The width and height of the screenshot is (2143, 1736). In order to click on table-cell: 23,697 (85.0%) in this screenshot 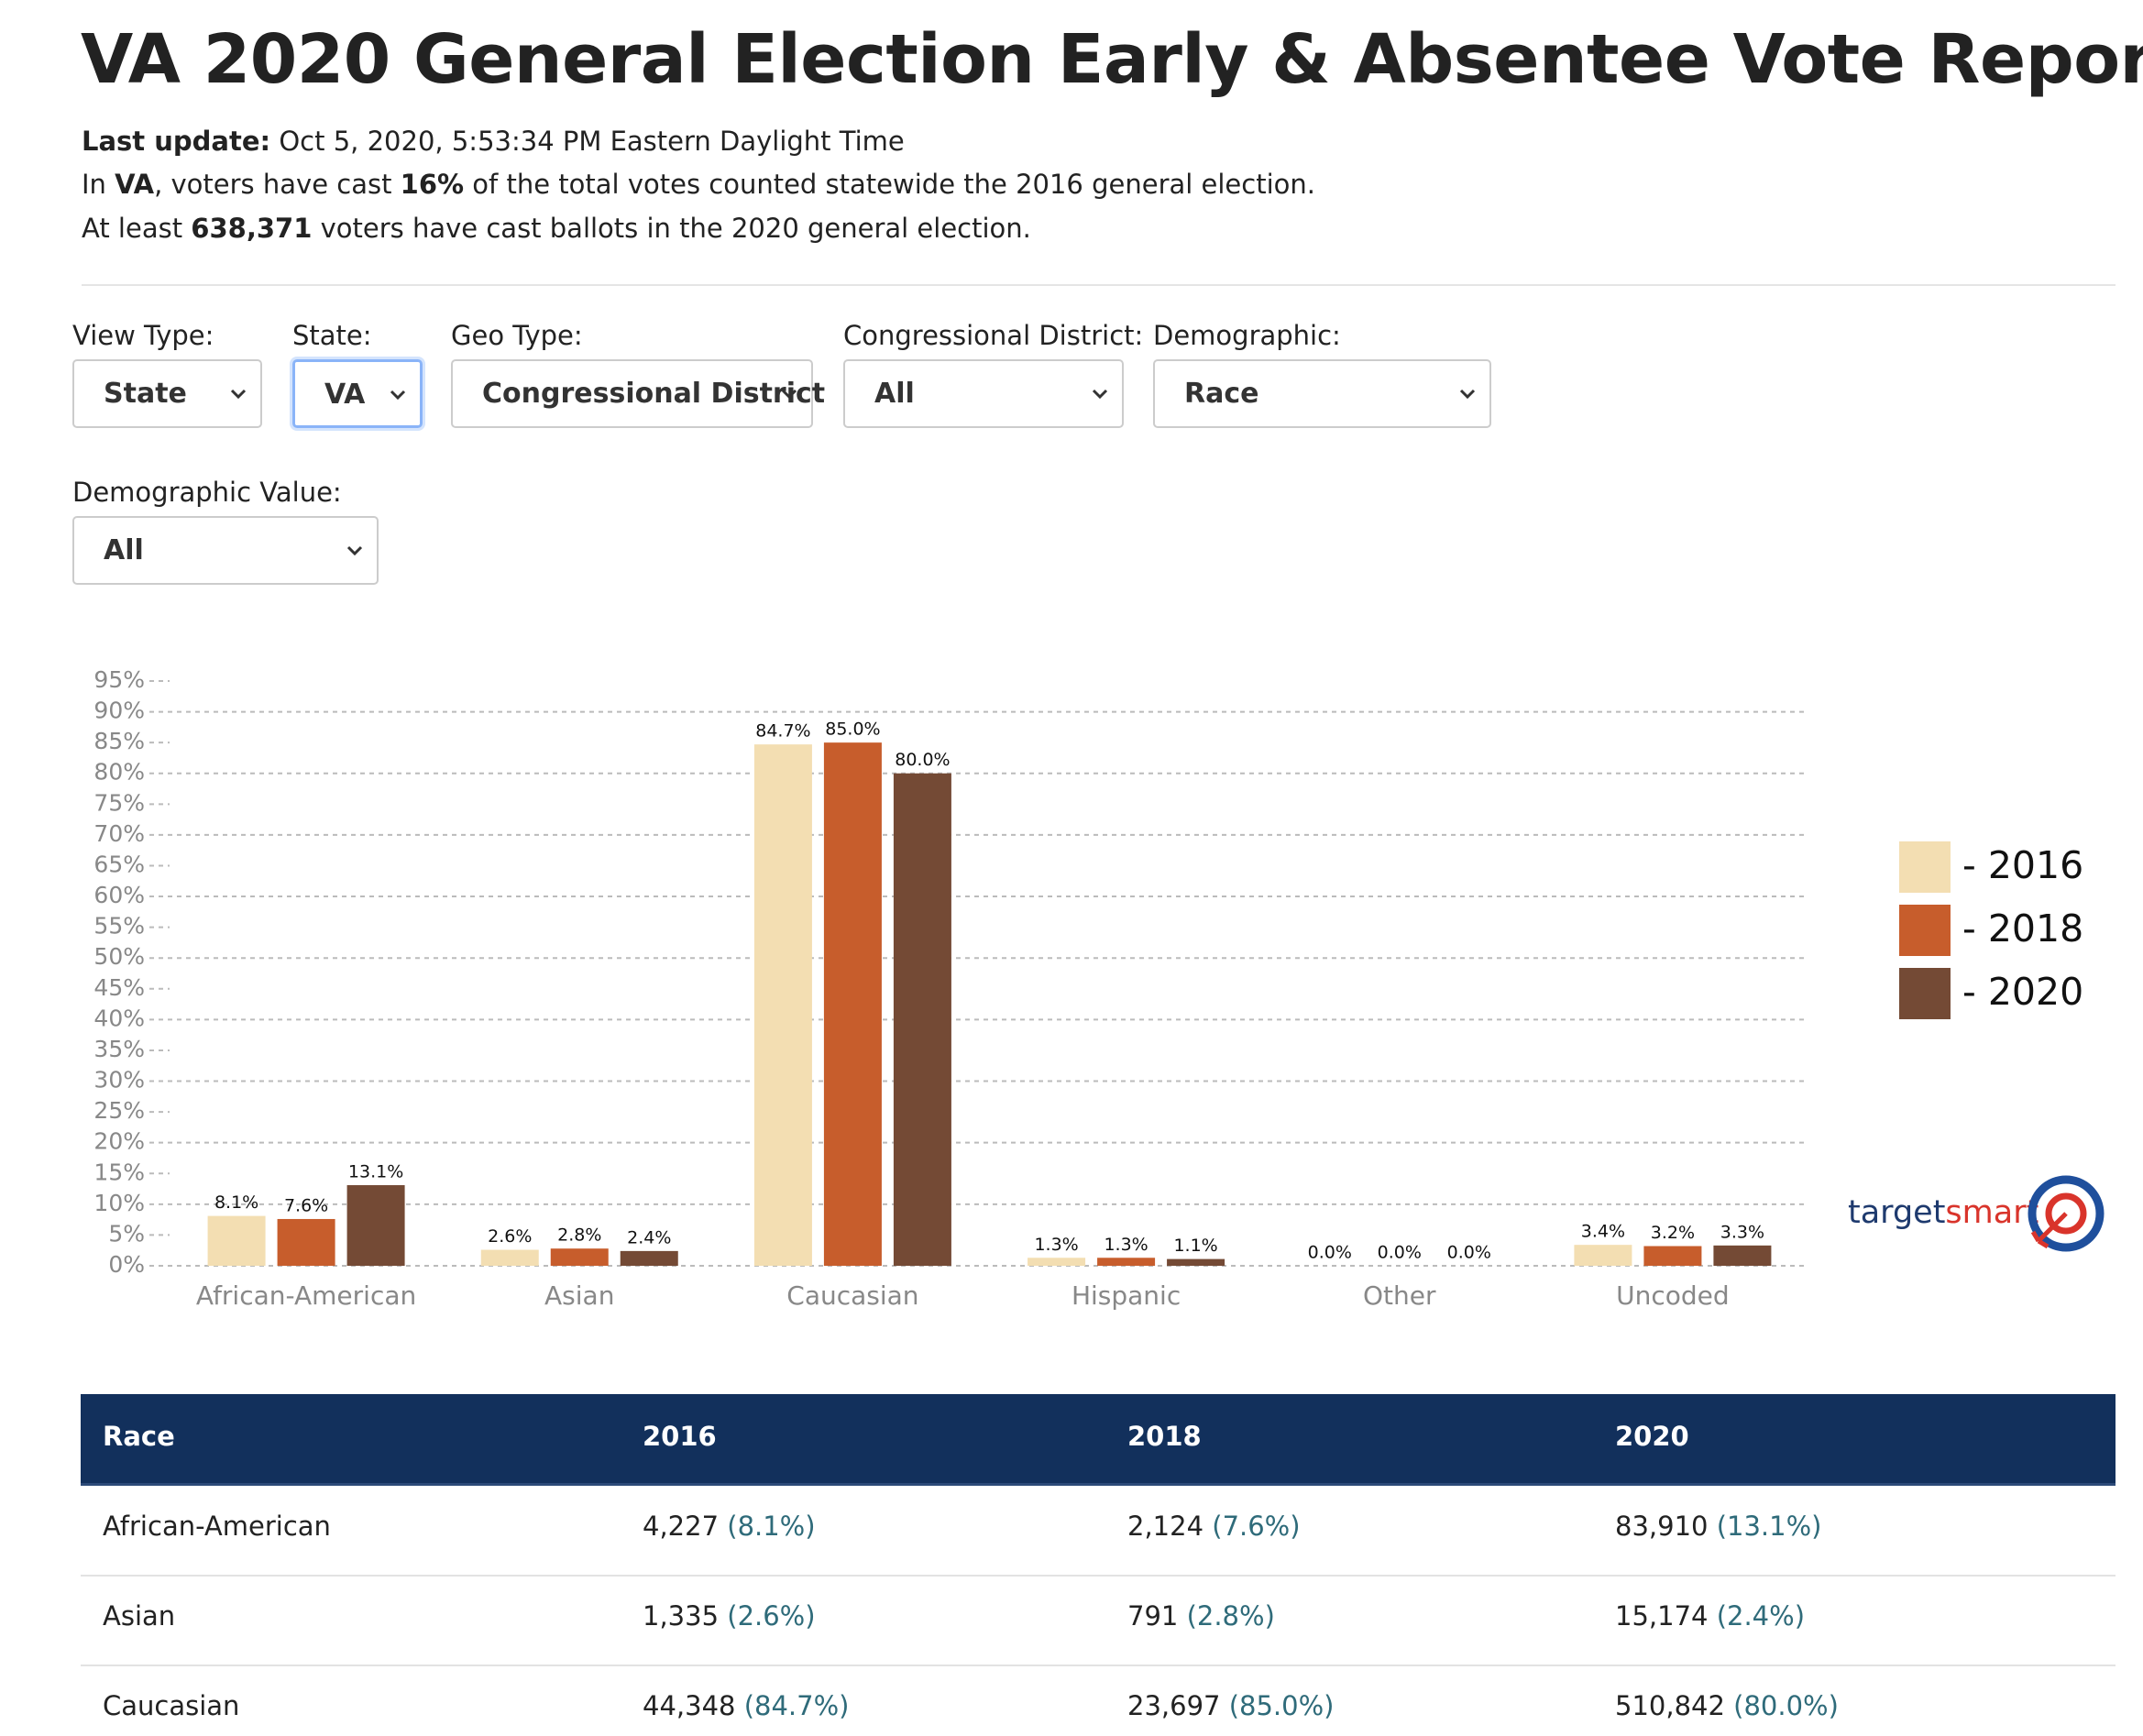, I will do `click(1230, 1706)`.